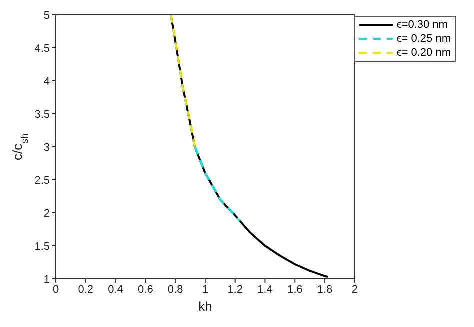 The width and height of the screenshot is (474, 327). Describe the element at coordinates (422, 25) in the screenshot. I see `legend-label: ϵ=0.30 nm` at that location.